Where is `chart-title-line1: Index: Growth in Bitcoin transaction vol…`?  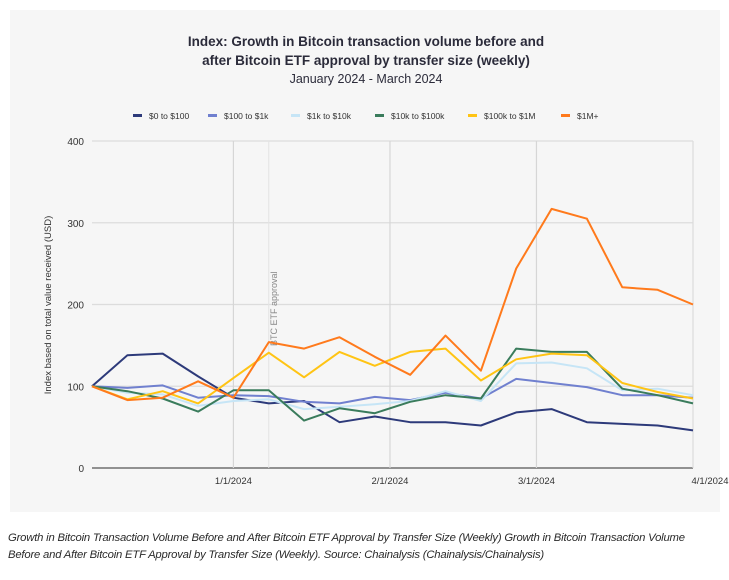 chart-title-line1: Index: Growth in Bitcoin transaction vol… is located at coordinates (366, 41).